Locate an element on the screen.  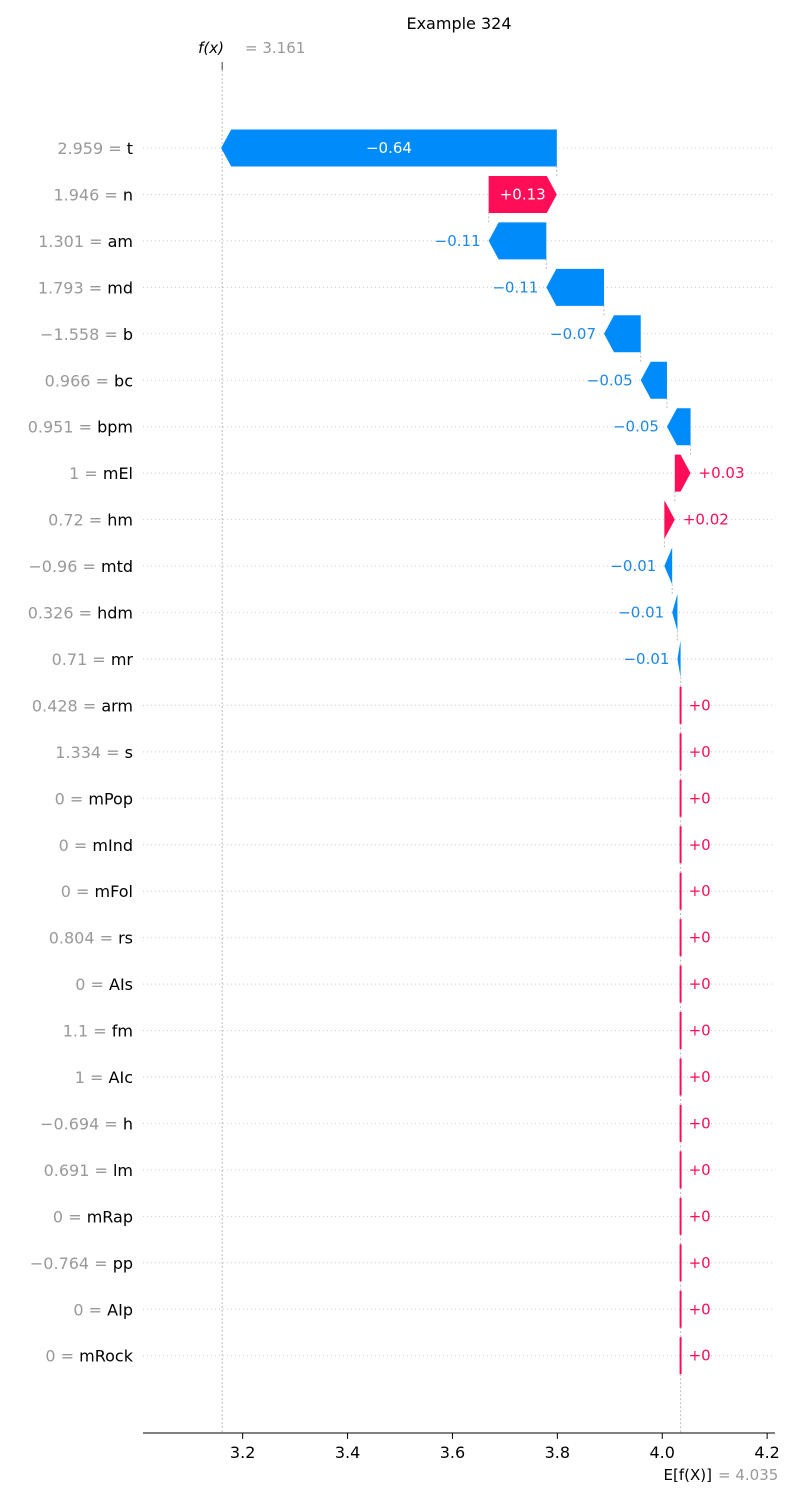
feature-name: AIp is located at coordinates (120, 1309).